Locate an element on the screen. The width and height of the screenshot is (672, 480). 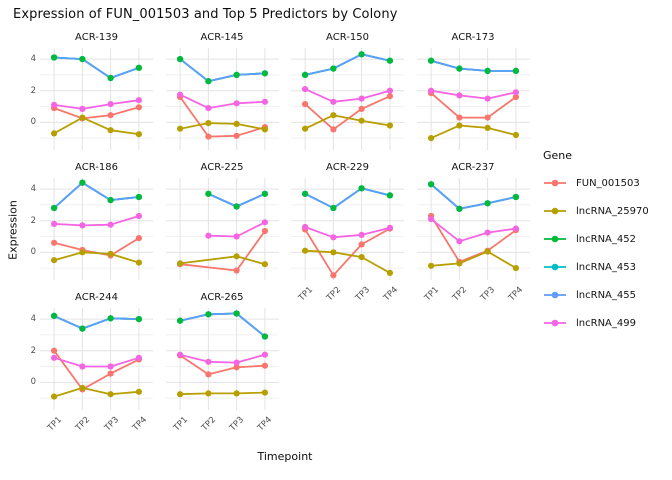
legend-item-lncRNA_452: lncRNA_452 is located at coordinates (596, 239).